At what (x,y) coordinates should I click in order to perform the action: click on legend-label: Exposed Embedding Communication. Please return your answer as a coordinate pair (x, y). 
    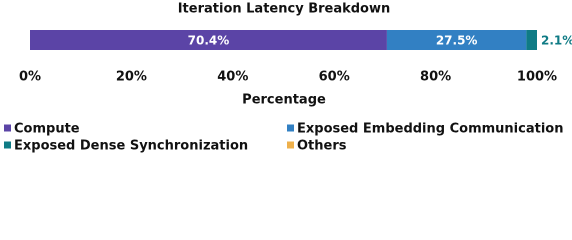
    Looking at the image, I should click on (430, 129).